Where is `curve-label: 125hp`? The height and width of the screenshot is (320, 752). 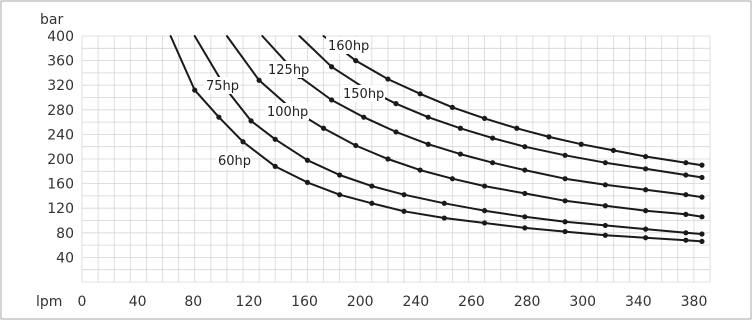
curve-label: 125hp is located at coordinates (288, 70).